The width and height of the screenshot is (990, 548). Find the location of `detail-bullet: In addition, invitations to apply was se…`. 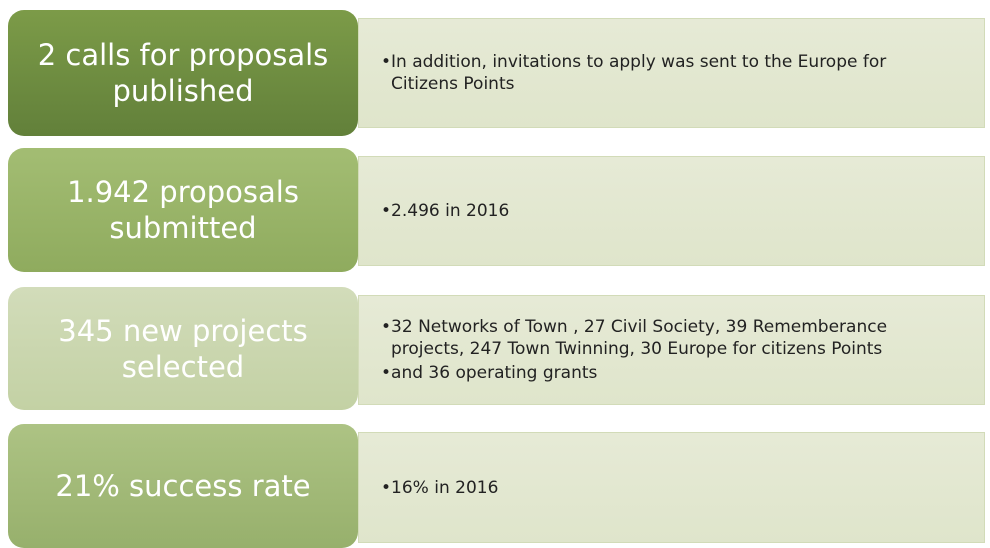

detail-bullet: In addition, invitations to apply was se… is located at coordinates (662, 73).